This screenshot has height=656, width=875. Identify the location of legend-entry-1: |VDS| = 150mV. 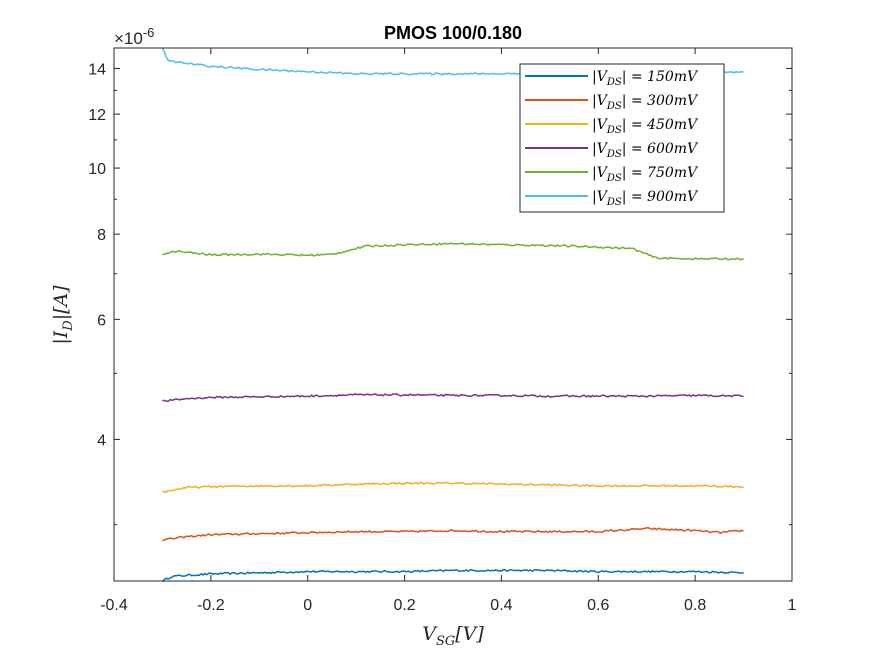
(645, 78).